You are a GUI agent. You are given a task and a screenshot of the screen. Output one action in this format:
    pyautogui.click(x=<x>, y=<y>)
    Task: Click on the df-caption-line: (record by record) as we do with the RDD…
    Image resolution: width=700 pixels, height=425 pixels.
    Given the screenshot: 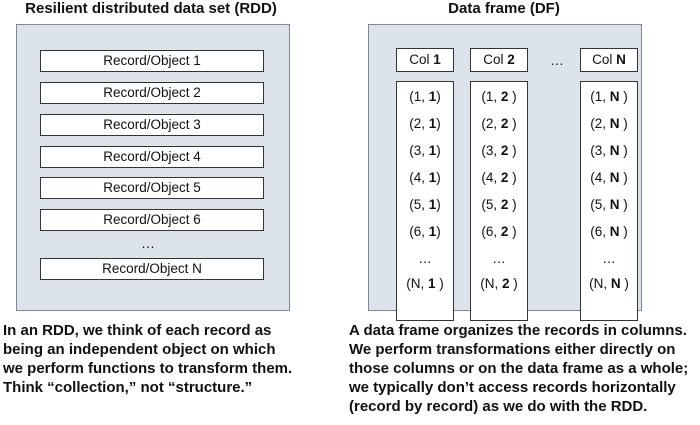 What is the action you would take?
    pyautogui.click(x=498, y=406)
    